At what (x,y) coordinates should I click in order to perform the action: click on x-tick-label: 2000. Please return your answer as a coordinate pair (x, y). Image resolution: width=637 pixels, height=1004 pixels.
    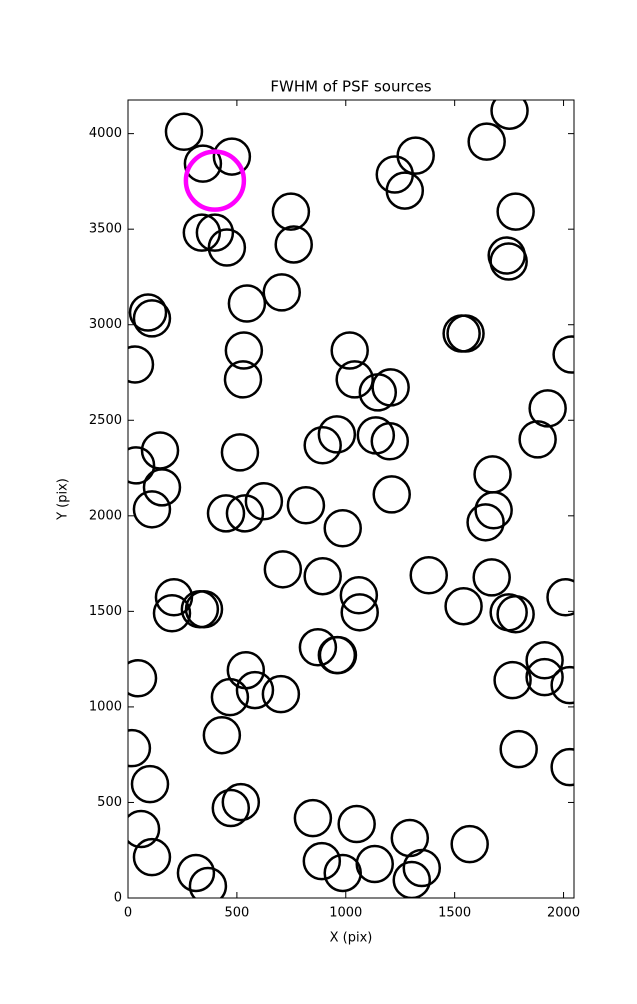
    Looking at the image, I should click on (563, 913).